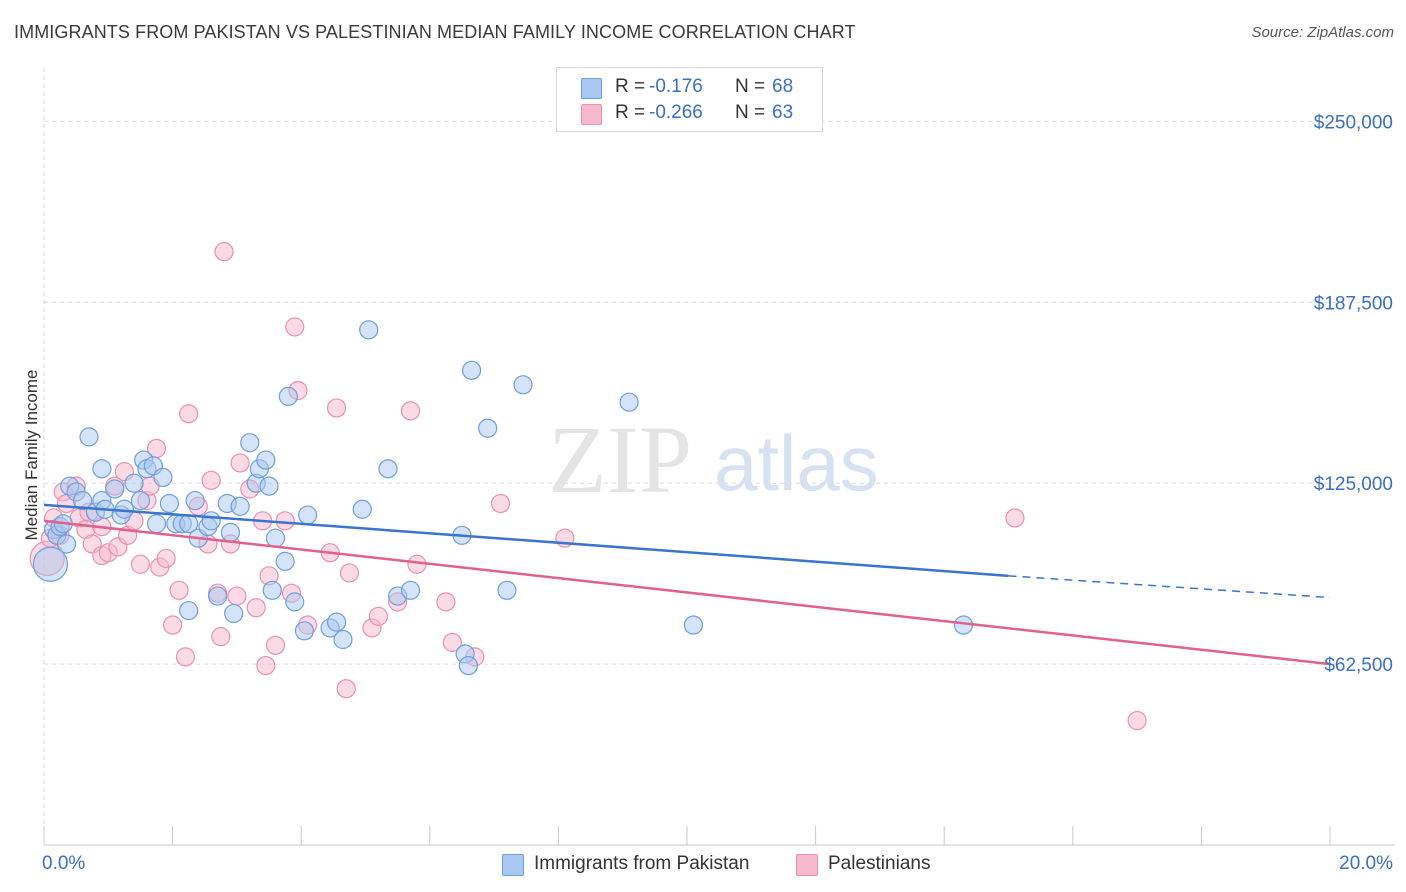 The height and width of the screenshot is (892, 1406). What do you see at coordinates (676, 86) in the screenshot?
I see `legend-r-value: -0.176` at bounding box center [676, 86].